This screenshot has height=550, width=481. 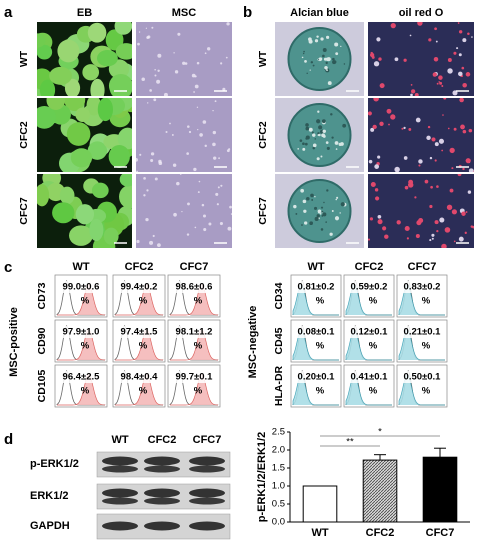 I want to click on marker-label: CD34, so click(x=279, y=295).